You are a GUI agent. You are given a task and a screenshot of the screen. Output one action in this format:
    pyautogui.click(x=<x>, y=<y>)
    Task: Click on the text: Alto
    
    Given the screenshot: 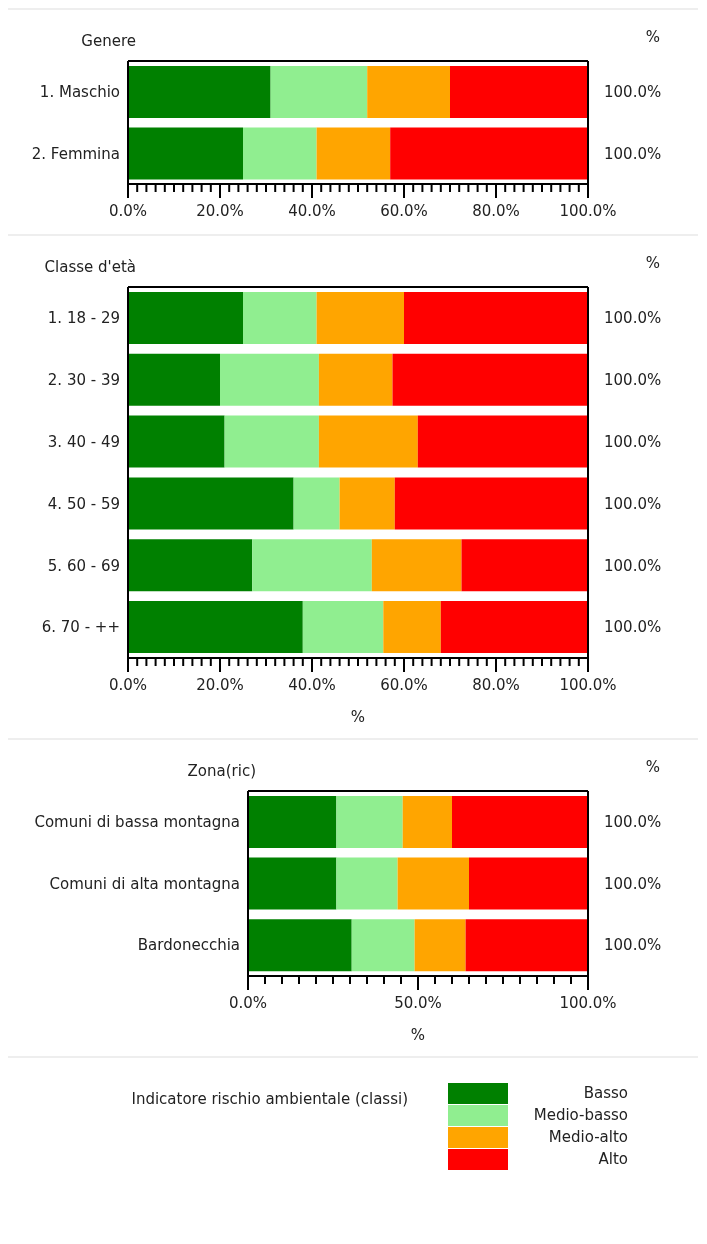 What is the action you would take?
    pyautogui.click(x=612, y=1159)
    